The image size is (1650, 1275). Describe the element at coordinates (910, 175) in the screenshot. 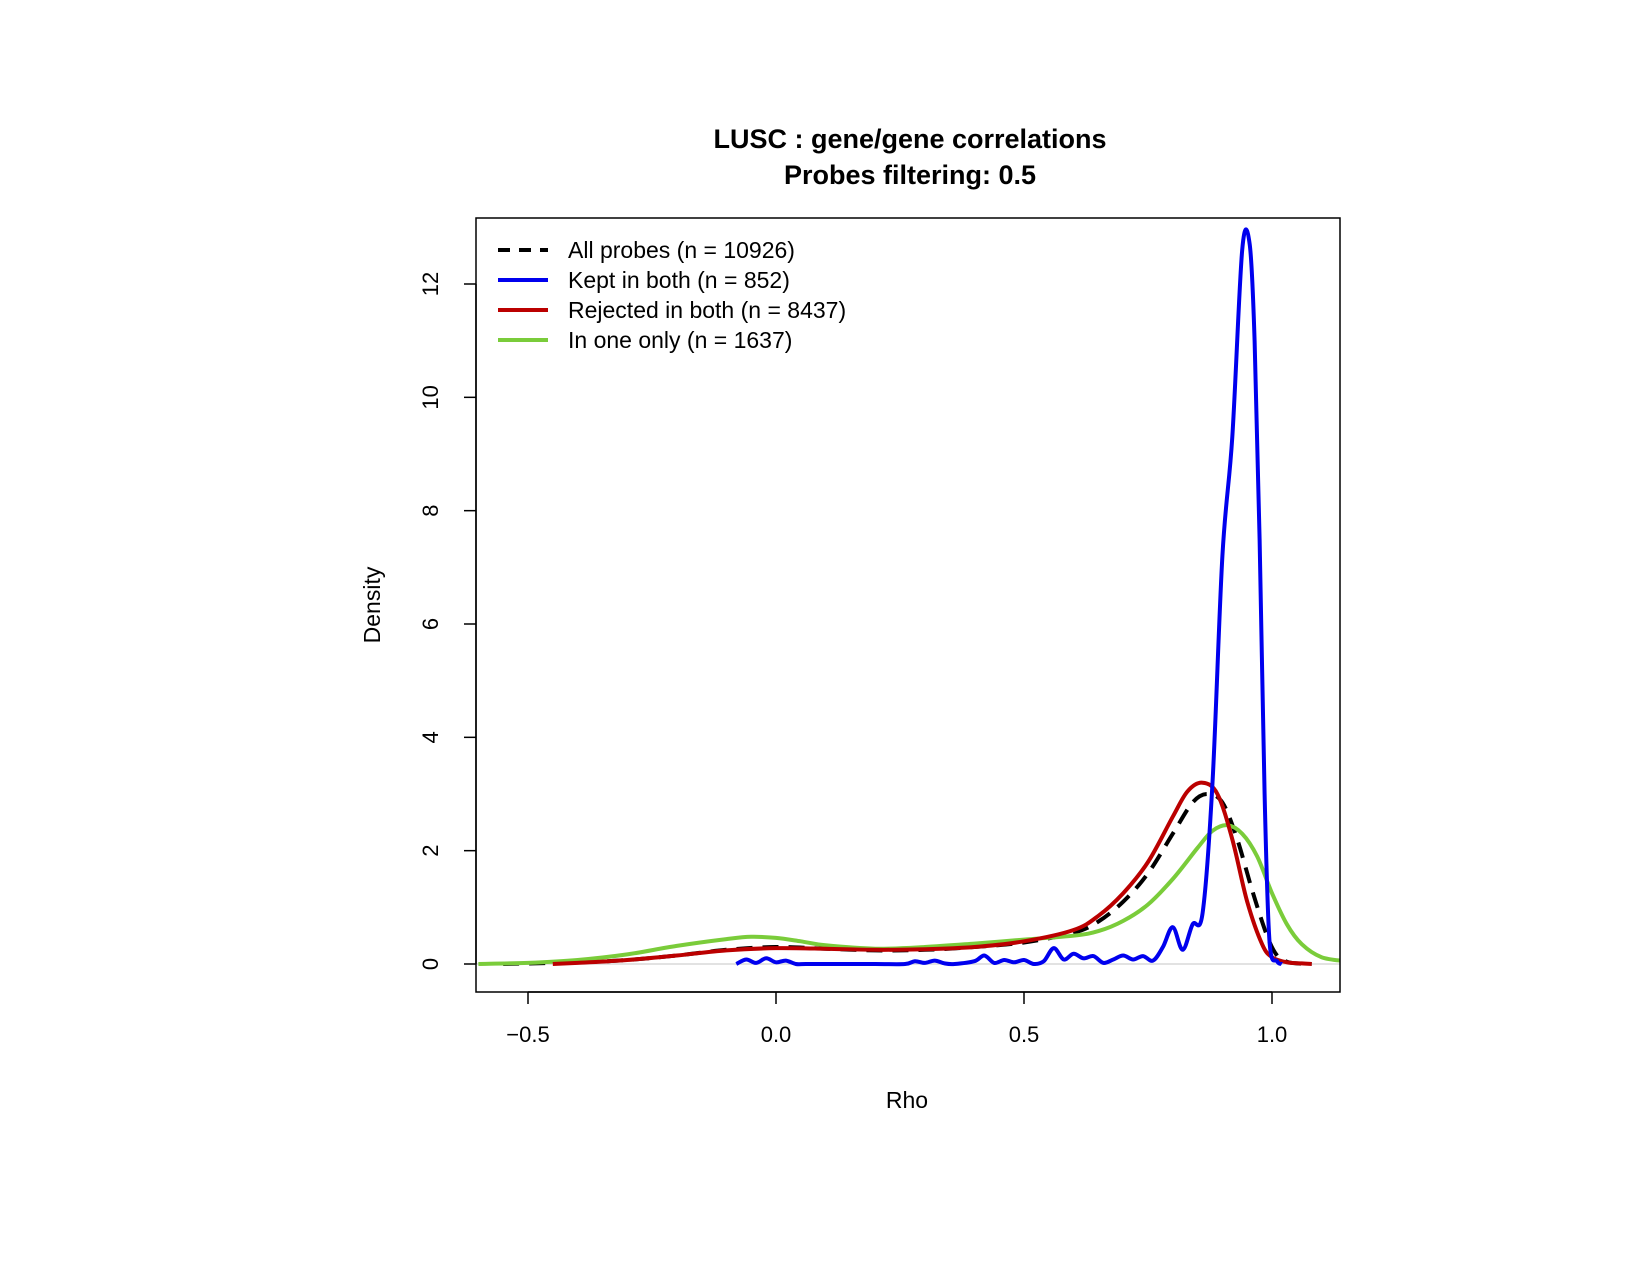

I see `chart-subtitle: Probes filtering: 0.5` at that location.